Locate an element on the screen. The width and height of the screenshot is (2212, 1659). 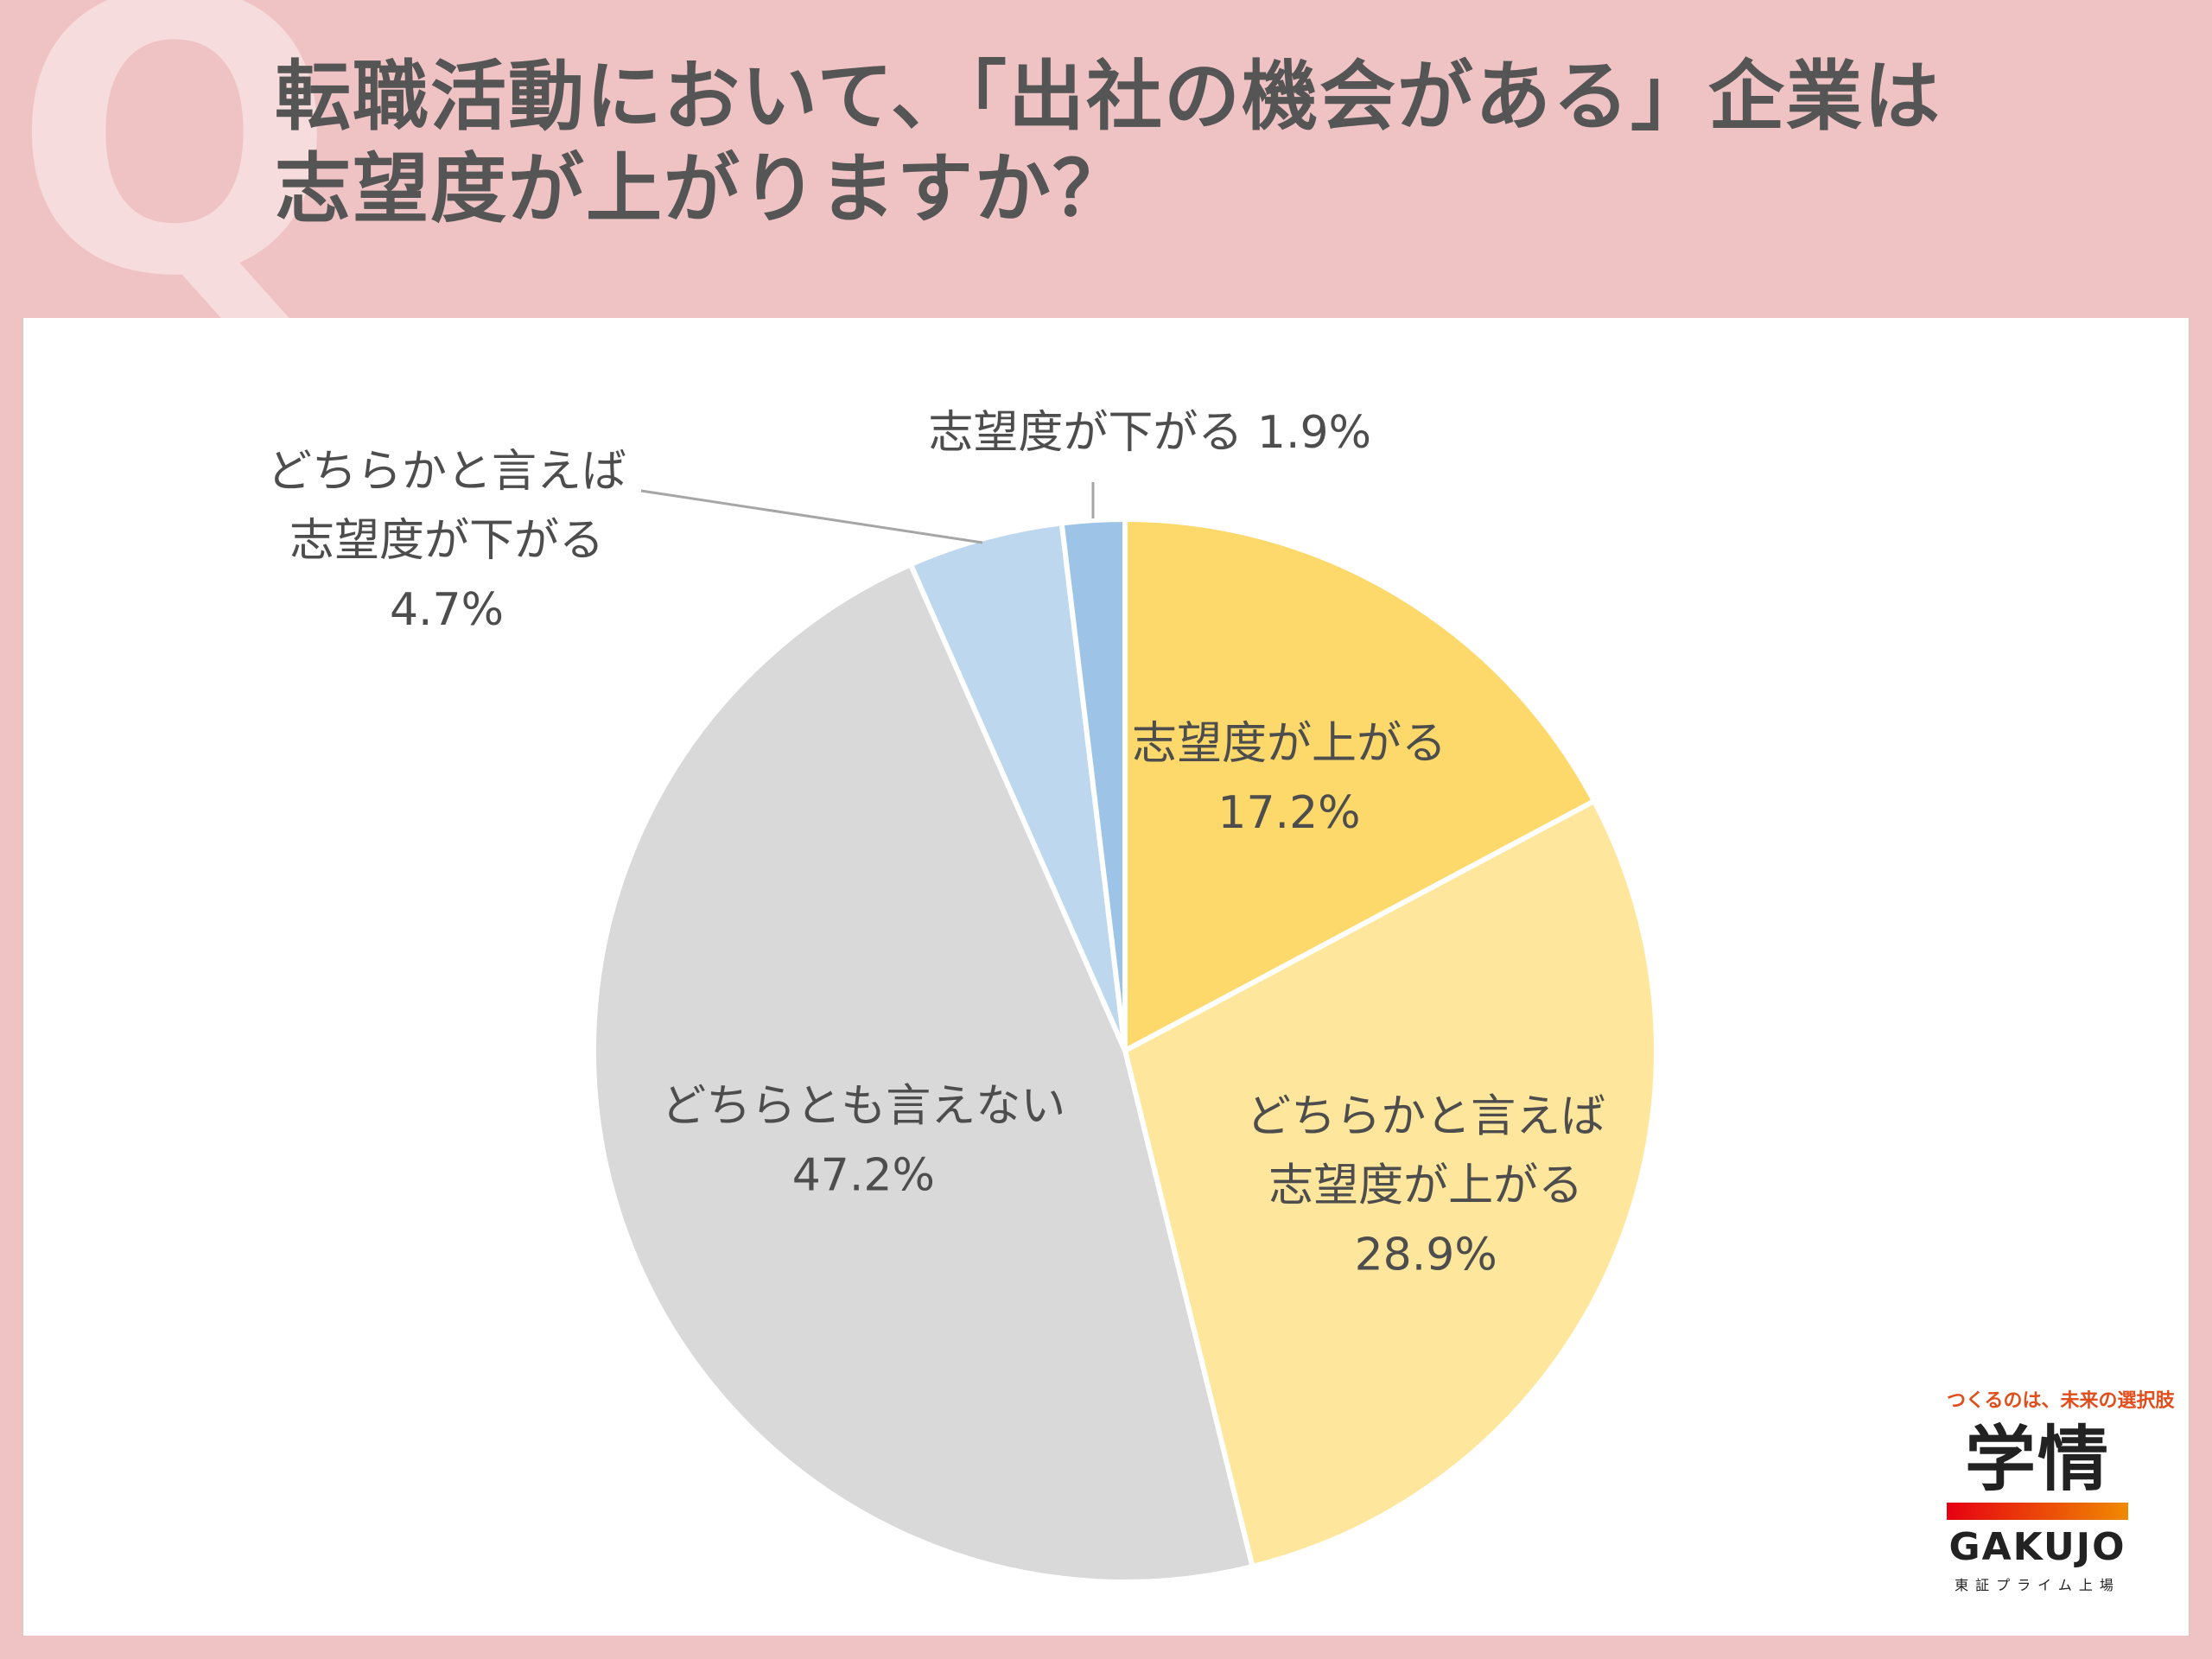
slice-label: どちらとも言えない 47.2% is located at coordinates (863, 1140).